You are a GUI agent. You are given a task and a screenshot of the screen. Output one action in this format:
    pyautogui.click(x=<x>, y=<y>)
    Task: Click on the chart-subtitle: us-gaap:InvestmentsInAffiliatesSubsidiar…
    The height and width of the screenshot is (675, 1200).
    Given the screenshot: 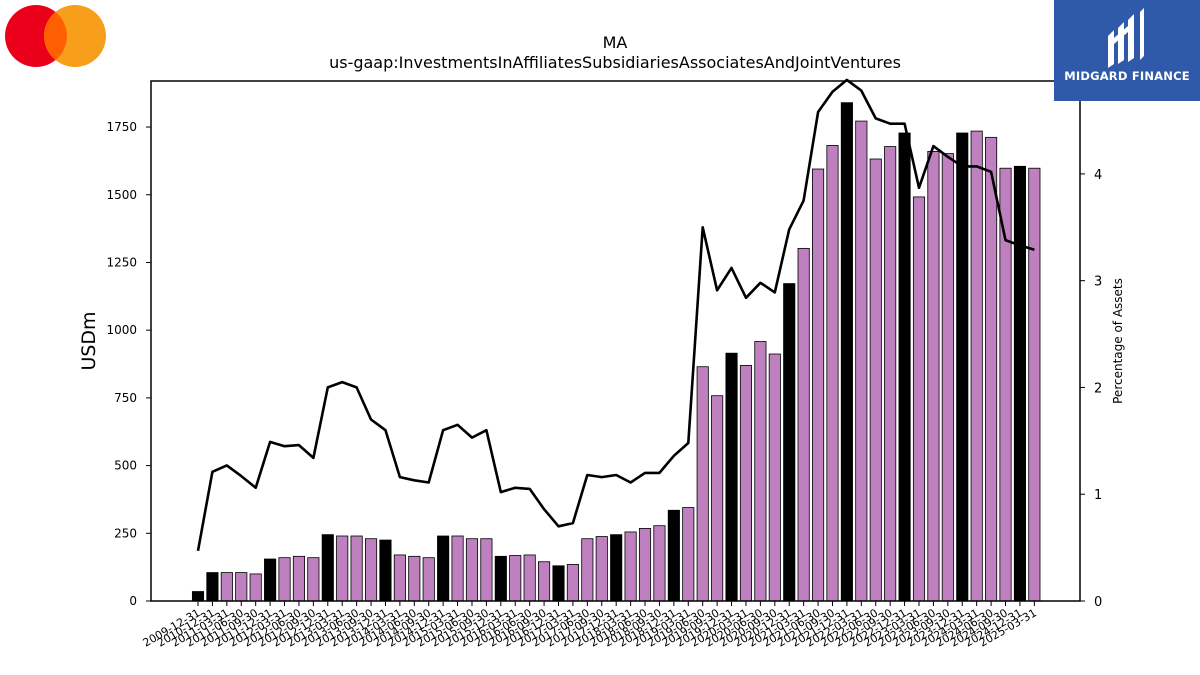 What is the action you would take?
    pyautogui.click(x=615, y=62)
    